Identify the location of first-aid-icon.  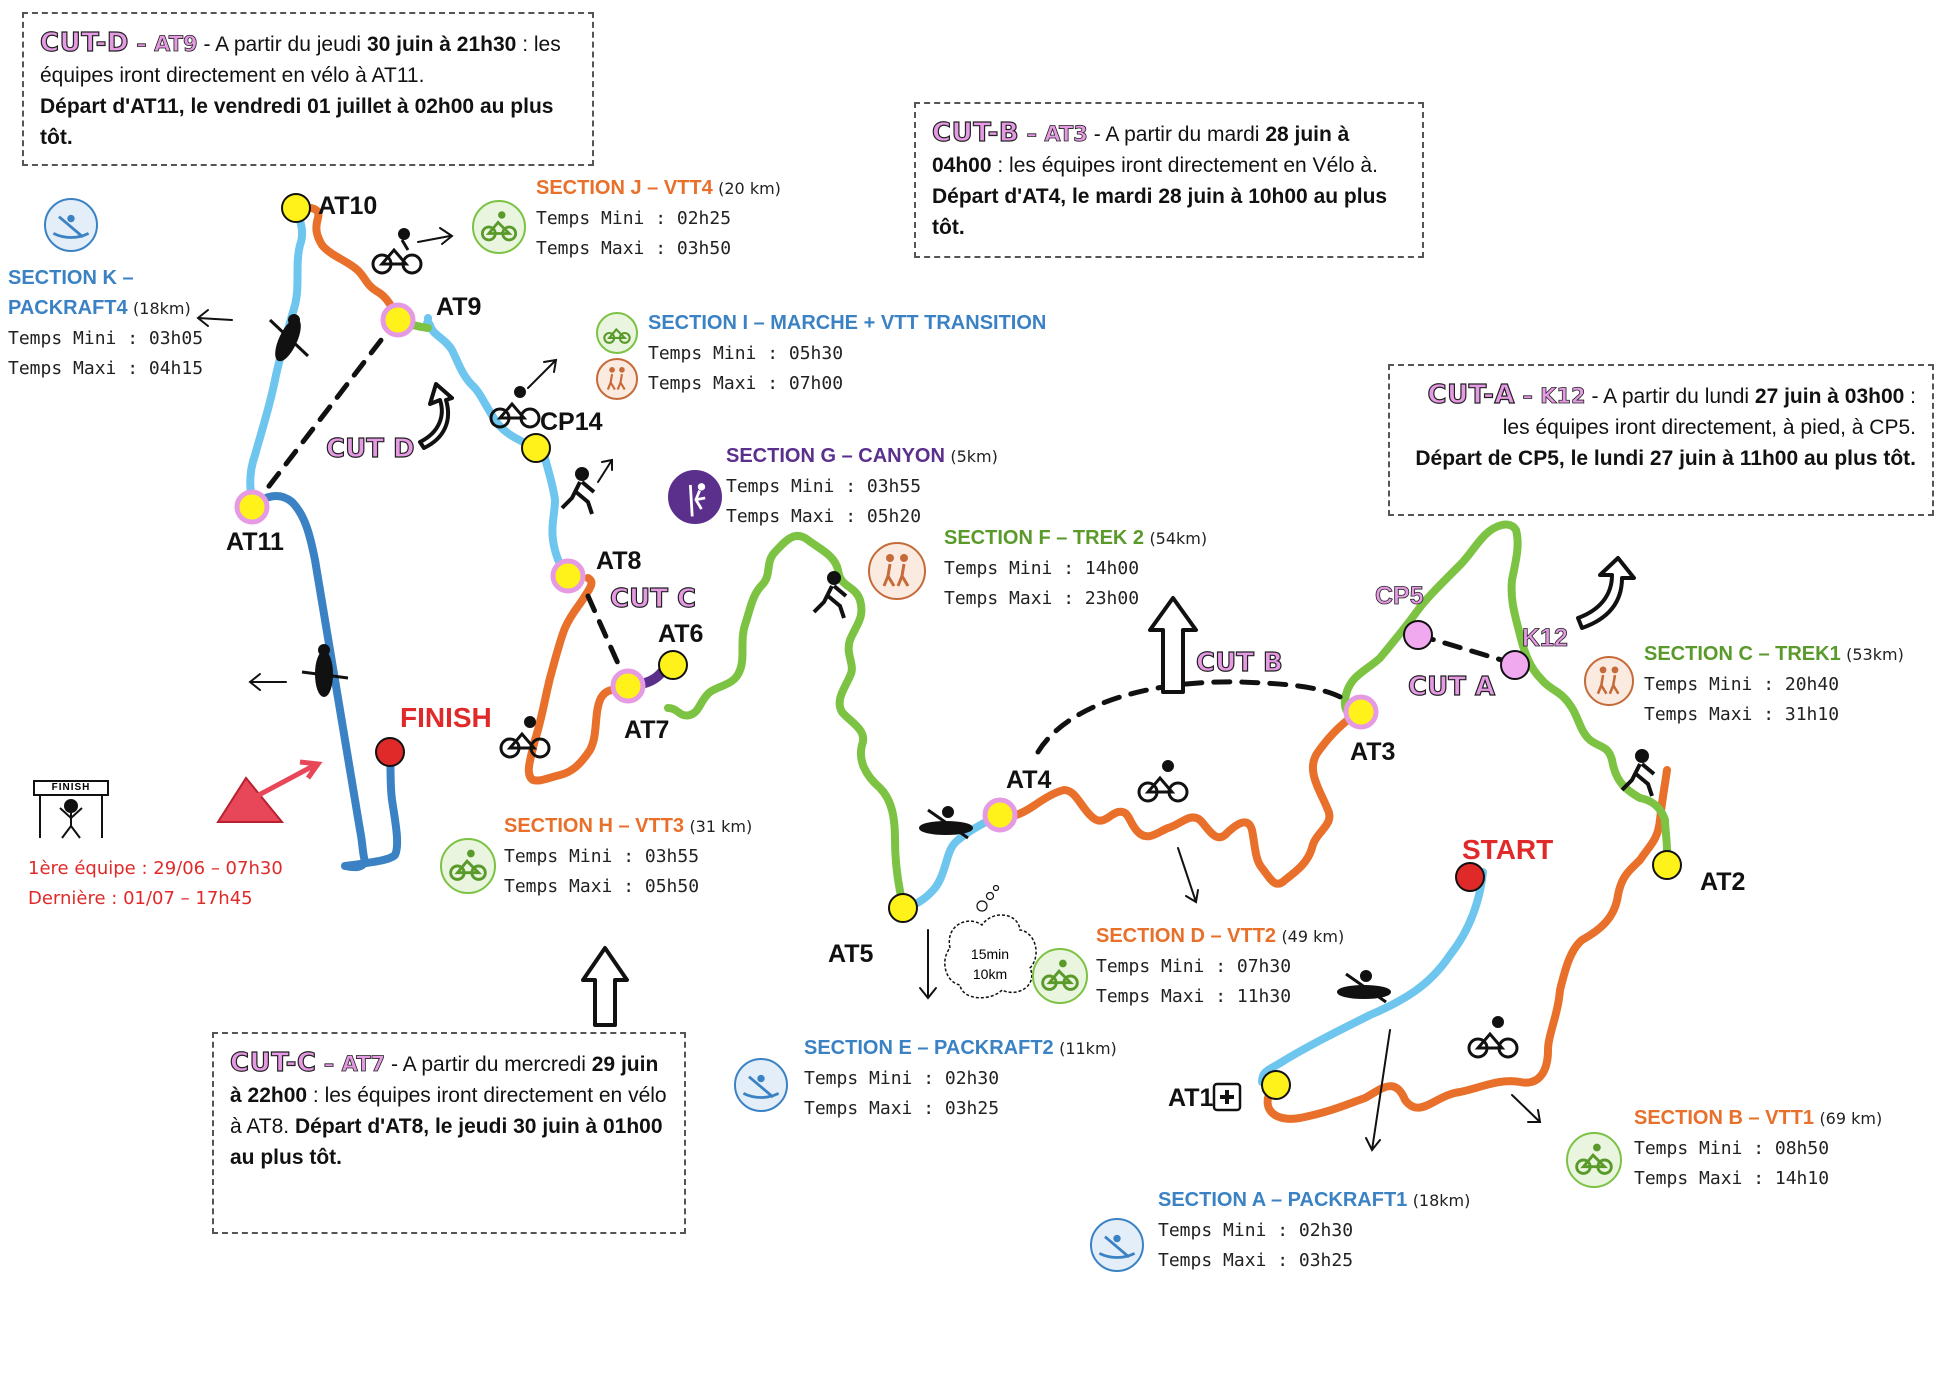
(1227, 1097).